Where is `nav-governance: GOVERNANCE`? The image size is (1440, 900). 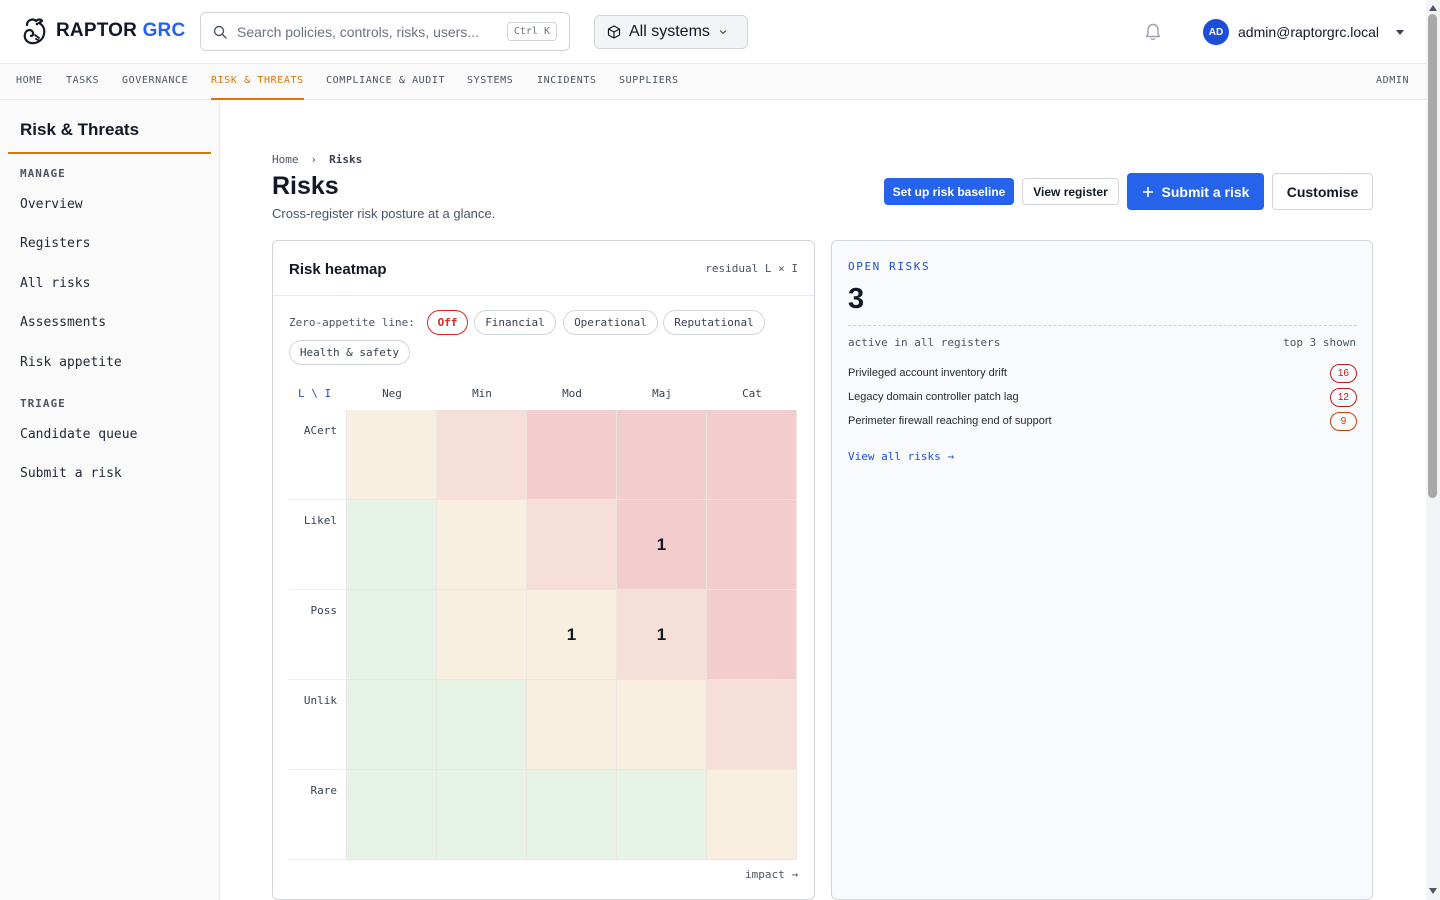 nav-governance: GOVERNANCE is located at coordinates (155, 80).